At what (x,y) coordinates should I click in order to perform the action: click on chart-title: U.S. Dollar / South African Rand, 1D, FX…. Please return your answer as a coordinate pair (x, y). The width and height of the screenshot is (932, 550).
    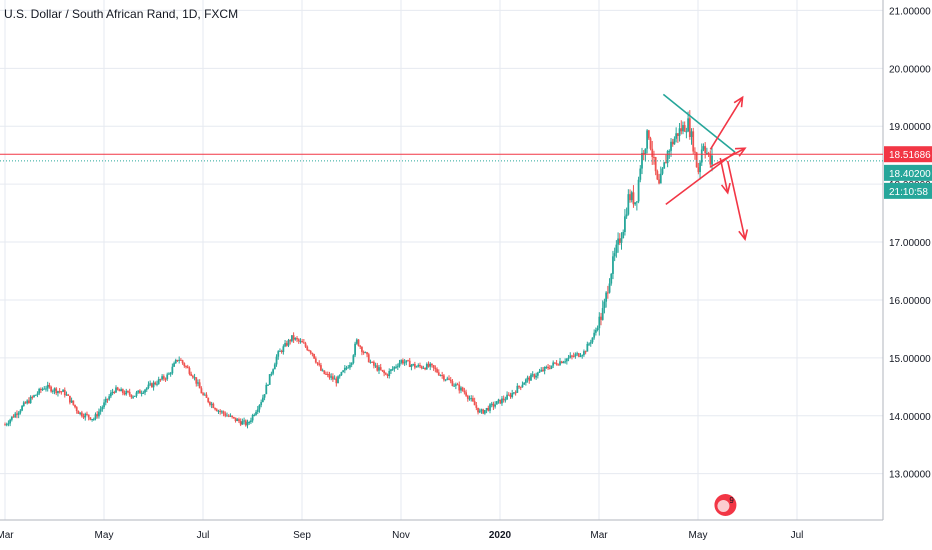
    Looking at the image, I should click on (121, 14).